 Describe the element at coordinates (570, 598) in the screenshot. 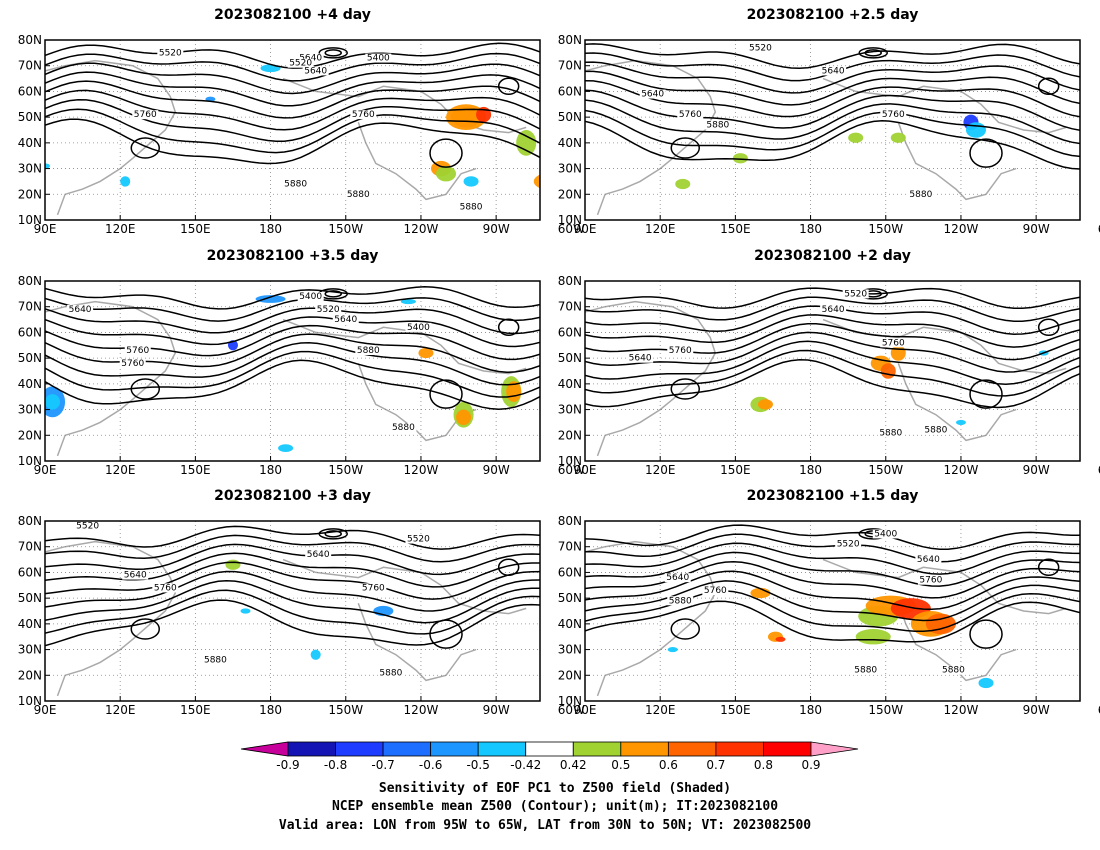

I see `lat-tick-label: 50N` at that location.